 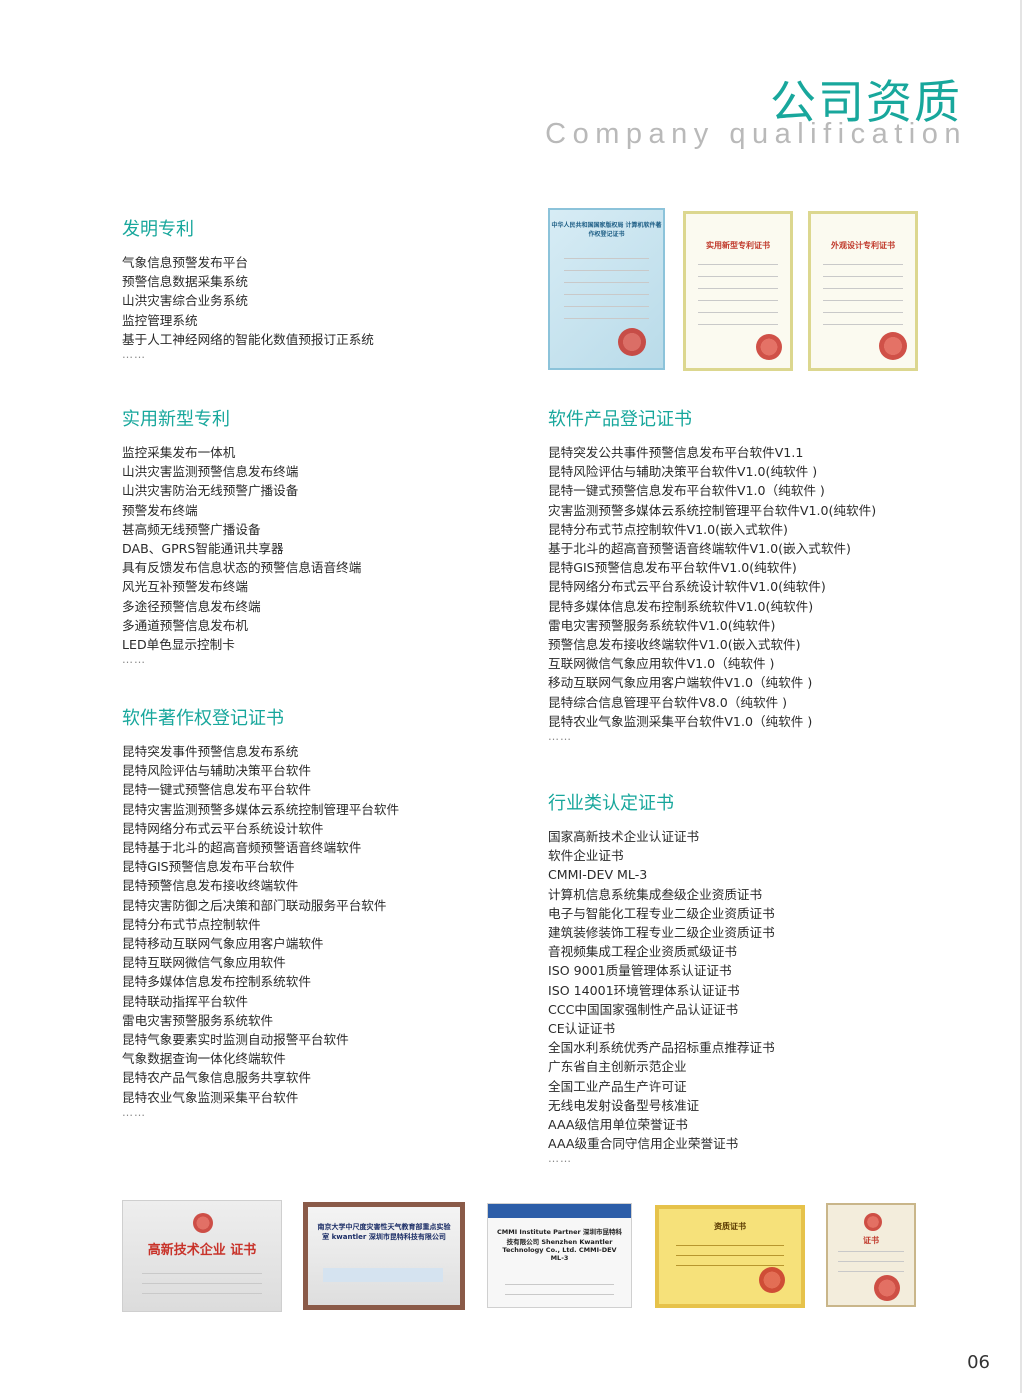 What do you see at coordinates (160, 320) in the screenshot?
I see `list-item: 监控管理系统` at bounding box center [160, 320].